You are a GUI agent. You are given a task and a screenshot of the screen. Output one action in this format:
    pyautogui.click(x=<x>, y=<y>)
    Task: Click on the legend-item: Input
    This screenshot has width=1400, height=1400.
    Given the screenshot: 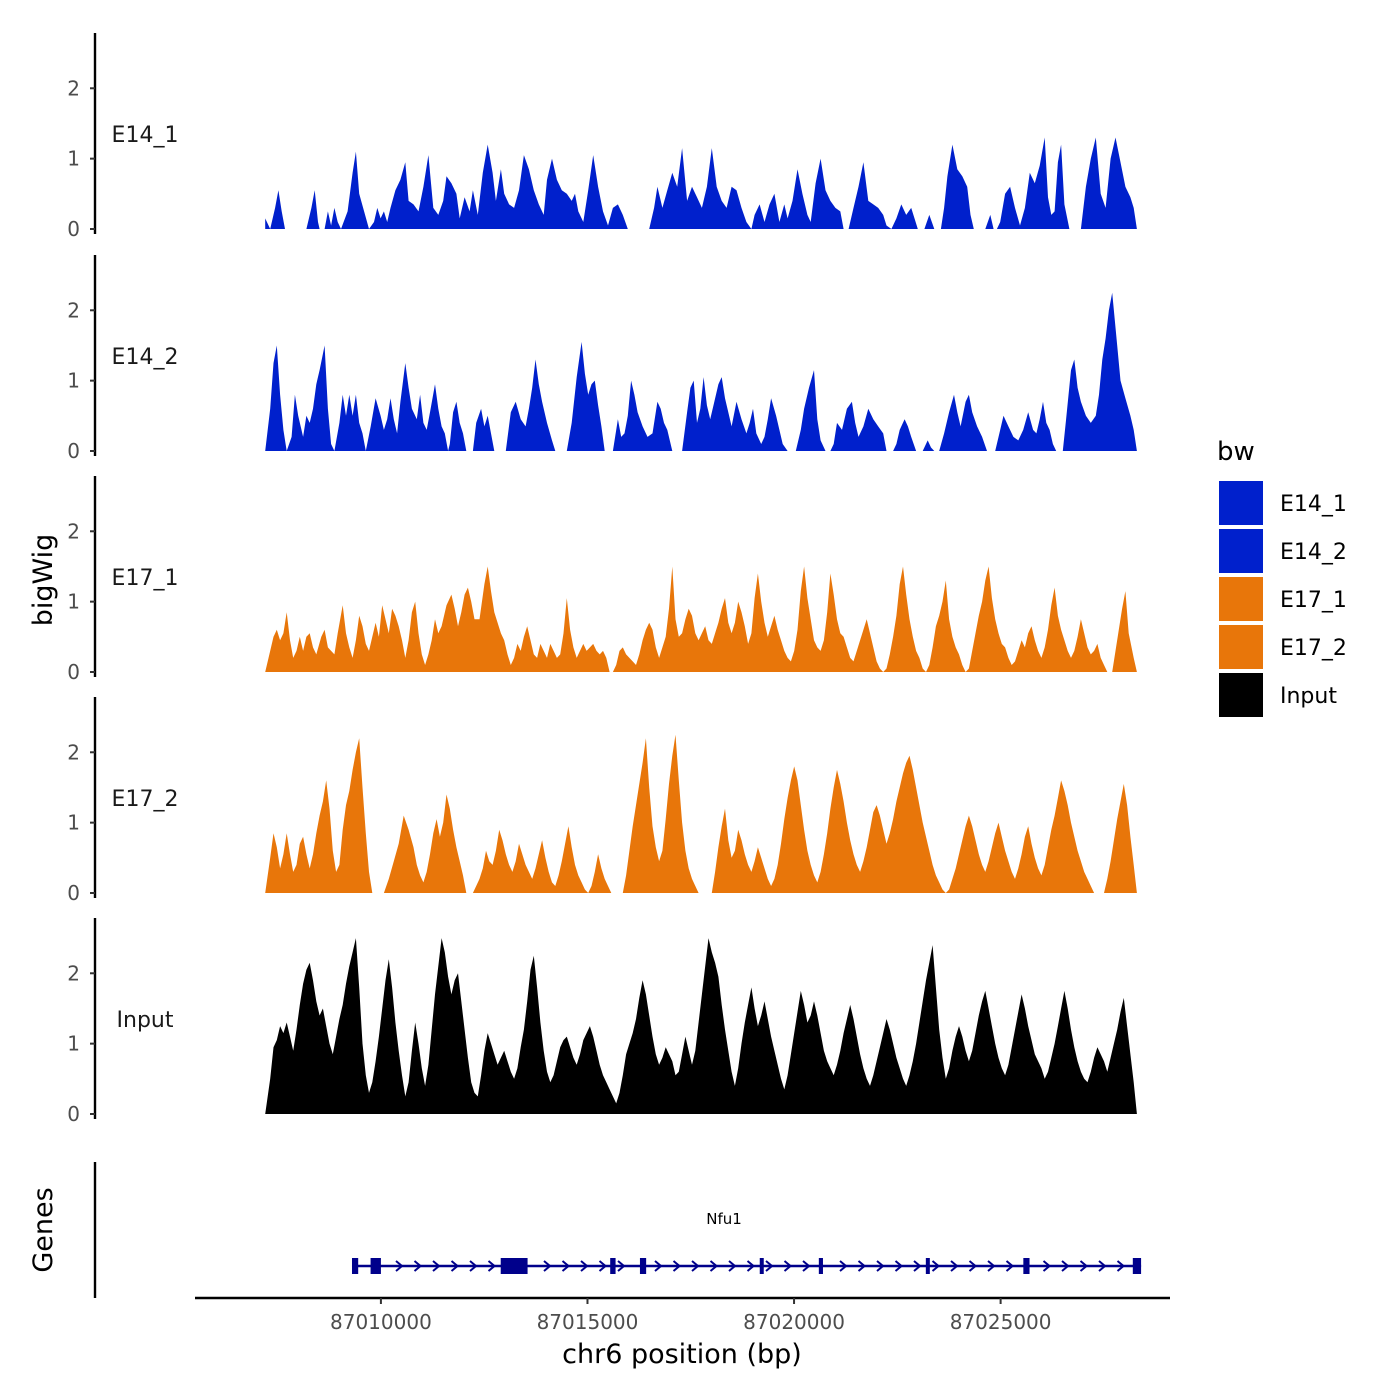 What is the action you would take?
    pyautogui.click(x=1278, y=695)
    